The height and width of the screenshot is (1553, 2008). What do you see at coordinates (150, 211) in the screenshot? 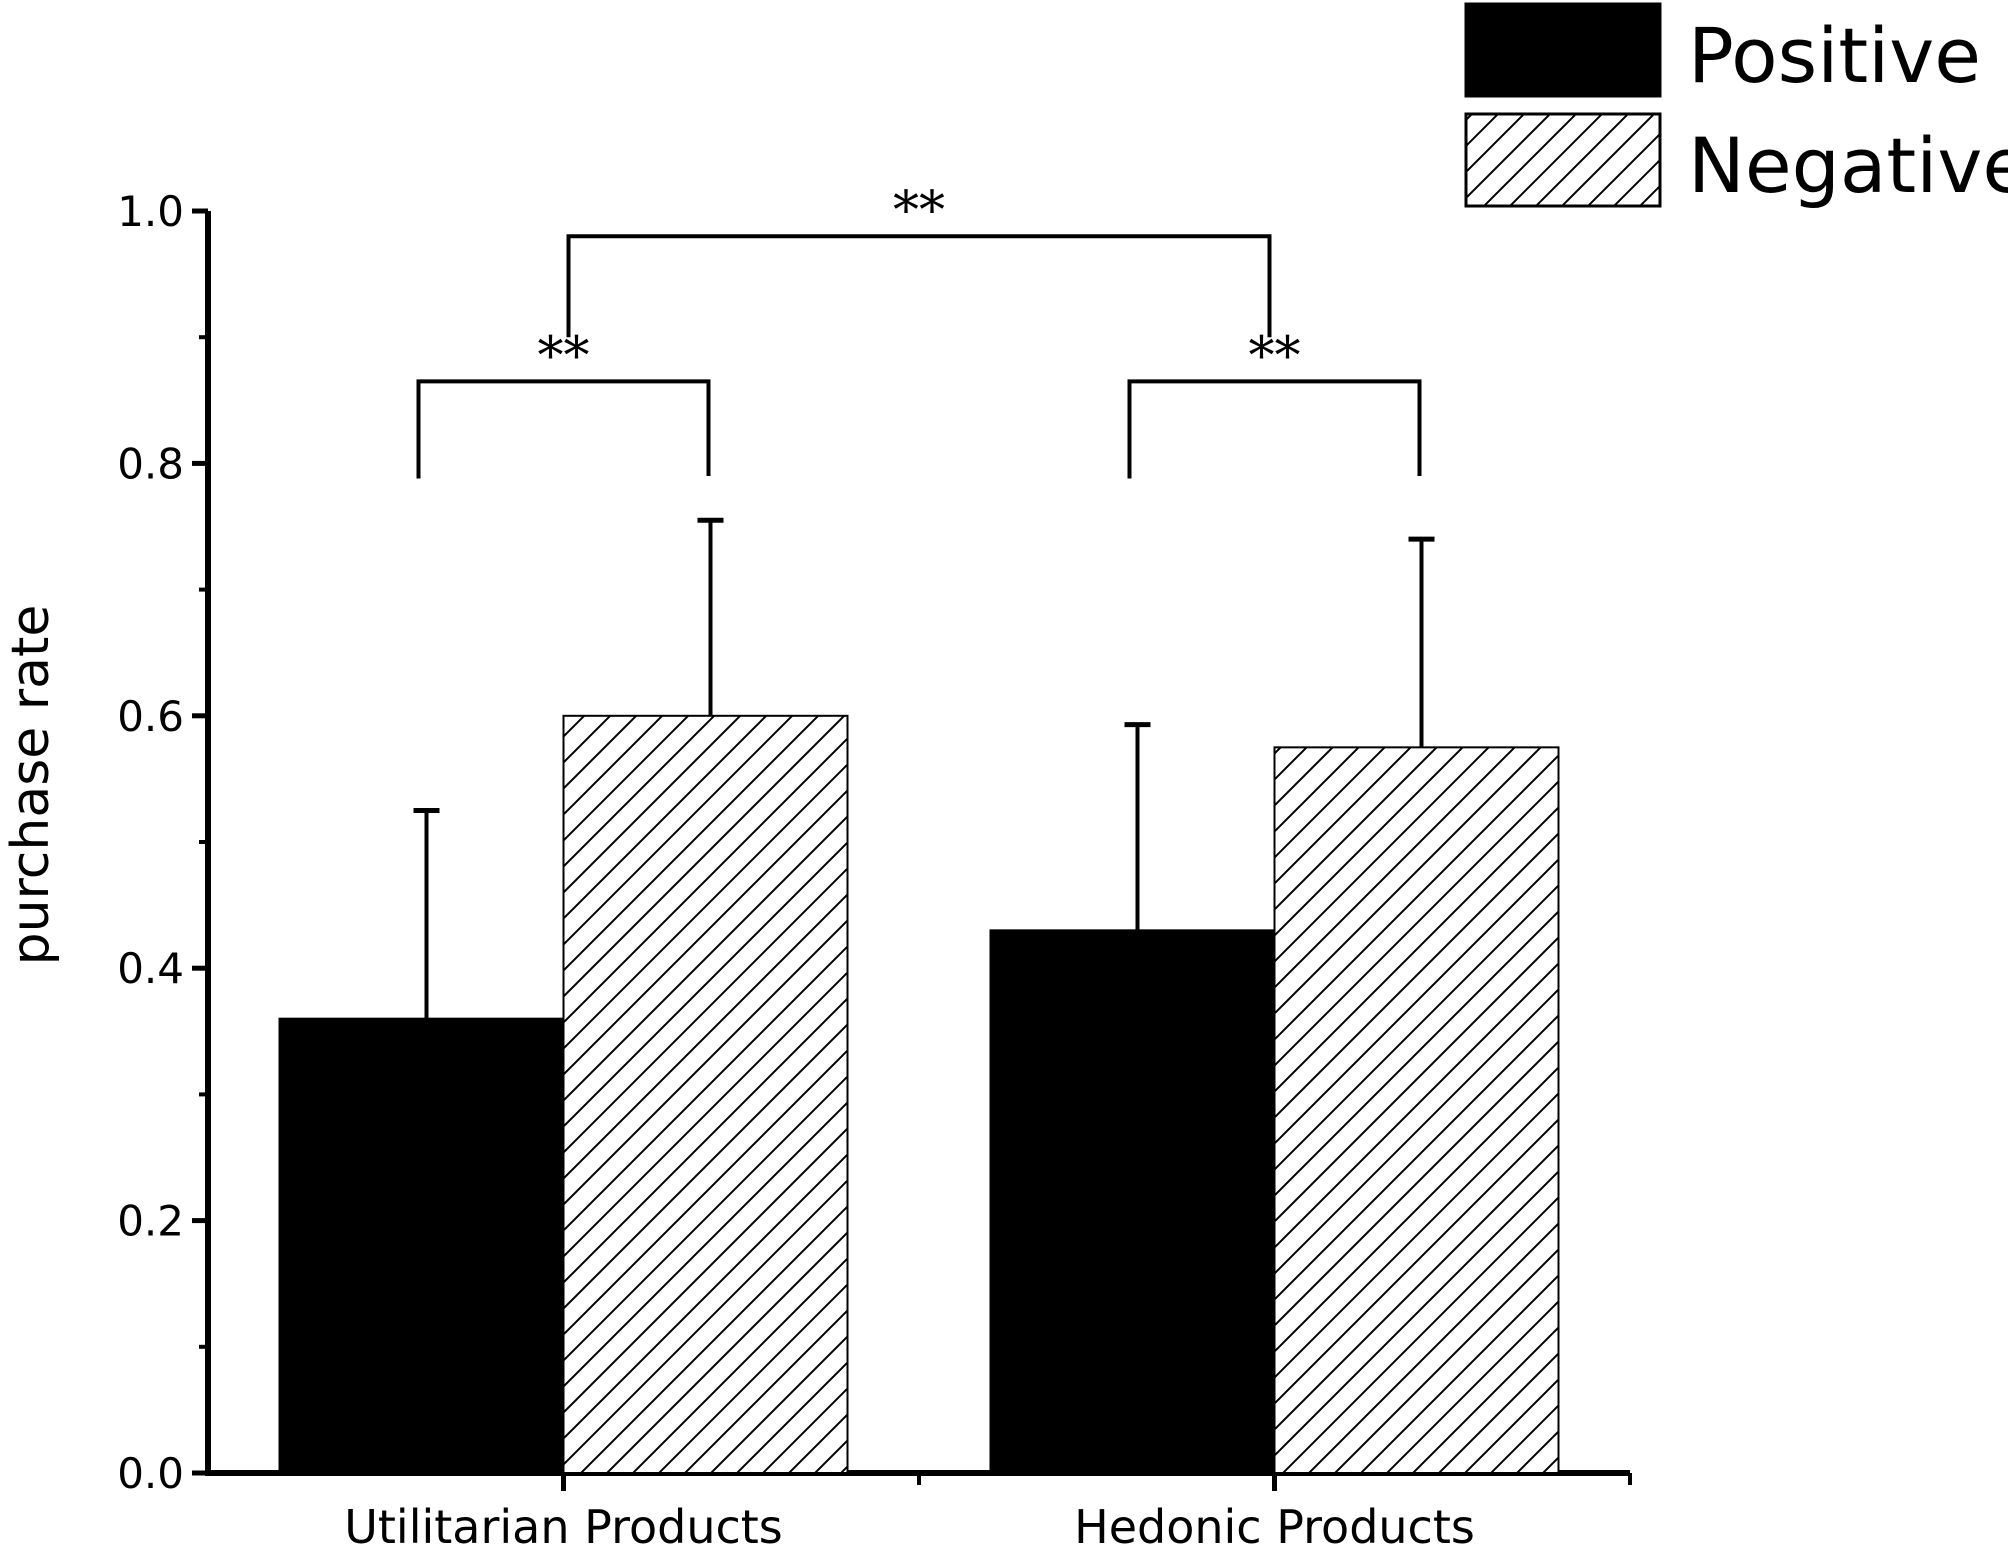
I see `y-tick-label: 1.0` at bounding box center [150, 211].